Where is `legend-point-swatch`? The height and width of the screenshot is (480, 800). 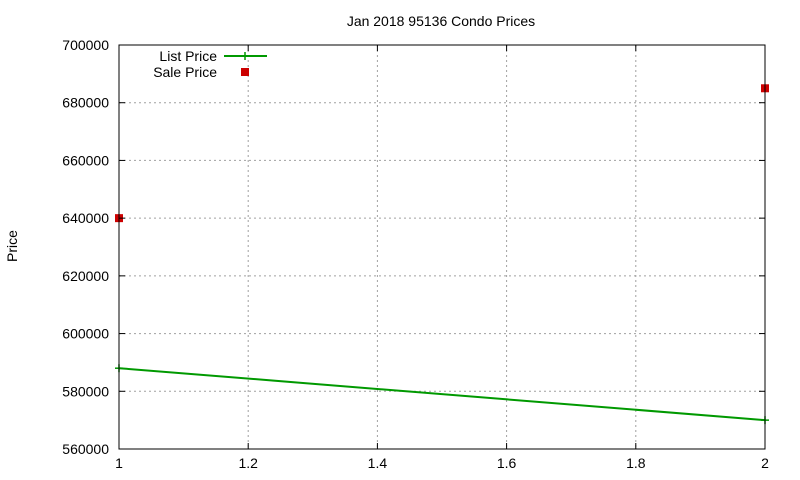
legend-point-swatch is located at coordinates (245, 72).